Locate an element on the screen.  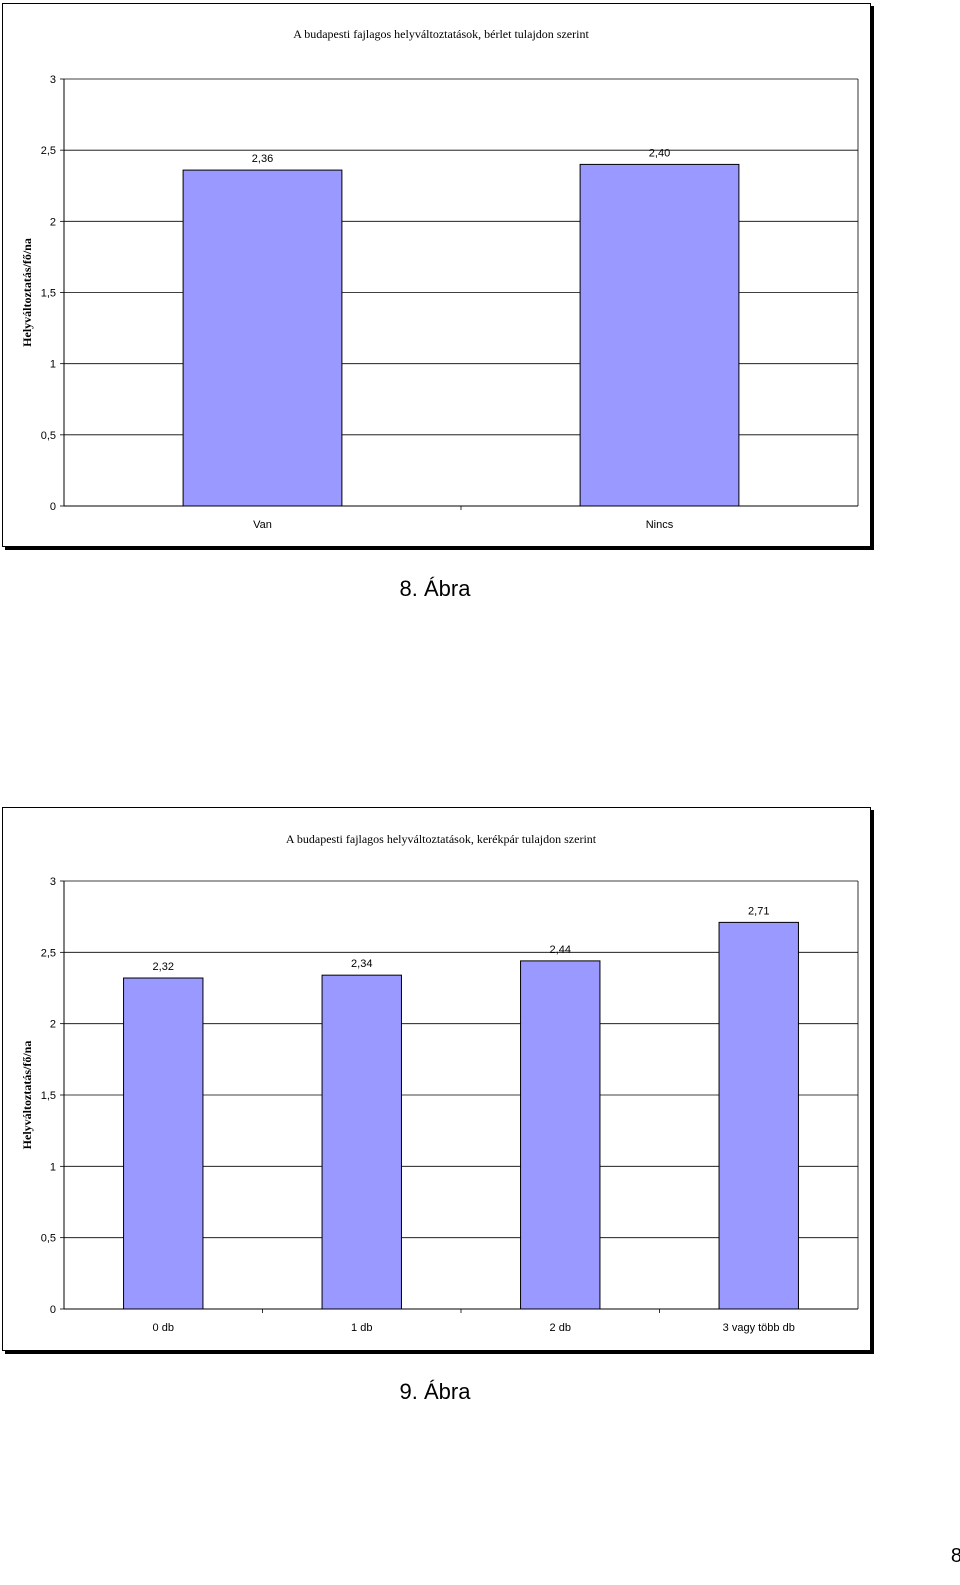
x-tick-label: 0 db is located at coordinates (163, 1328).